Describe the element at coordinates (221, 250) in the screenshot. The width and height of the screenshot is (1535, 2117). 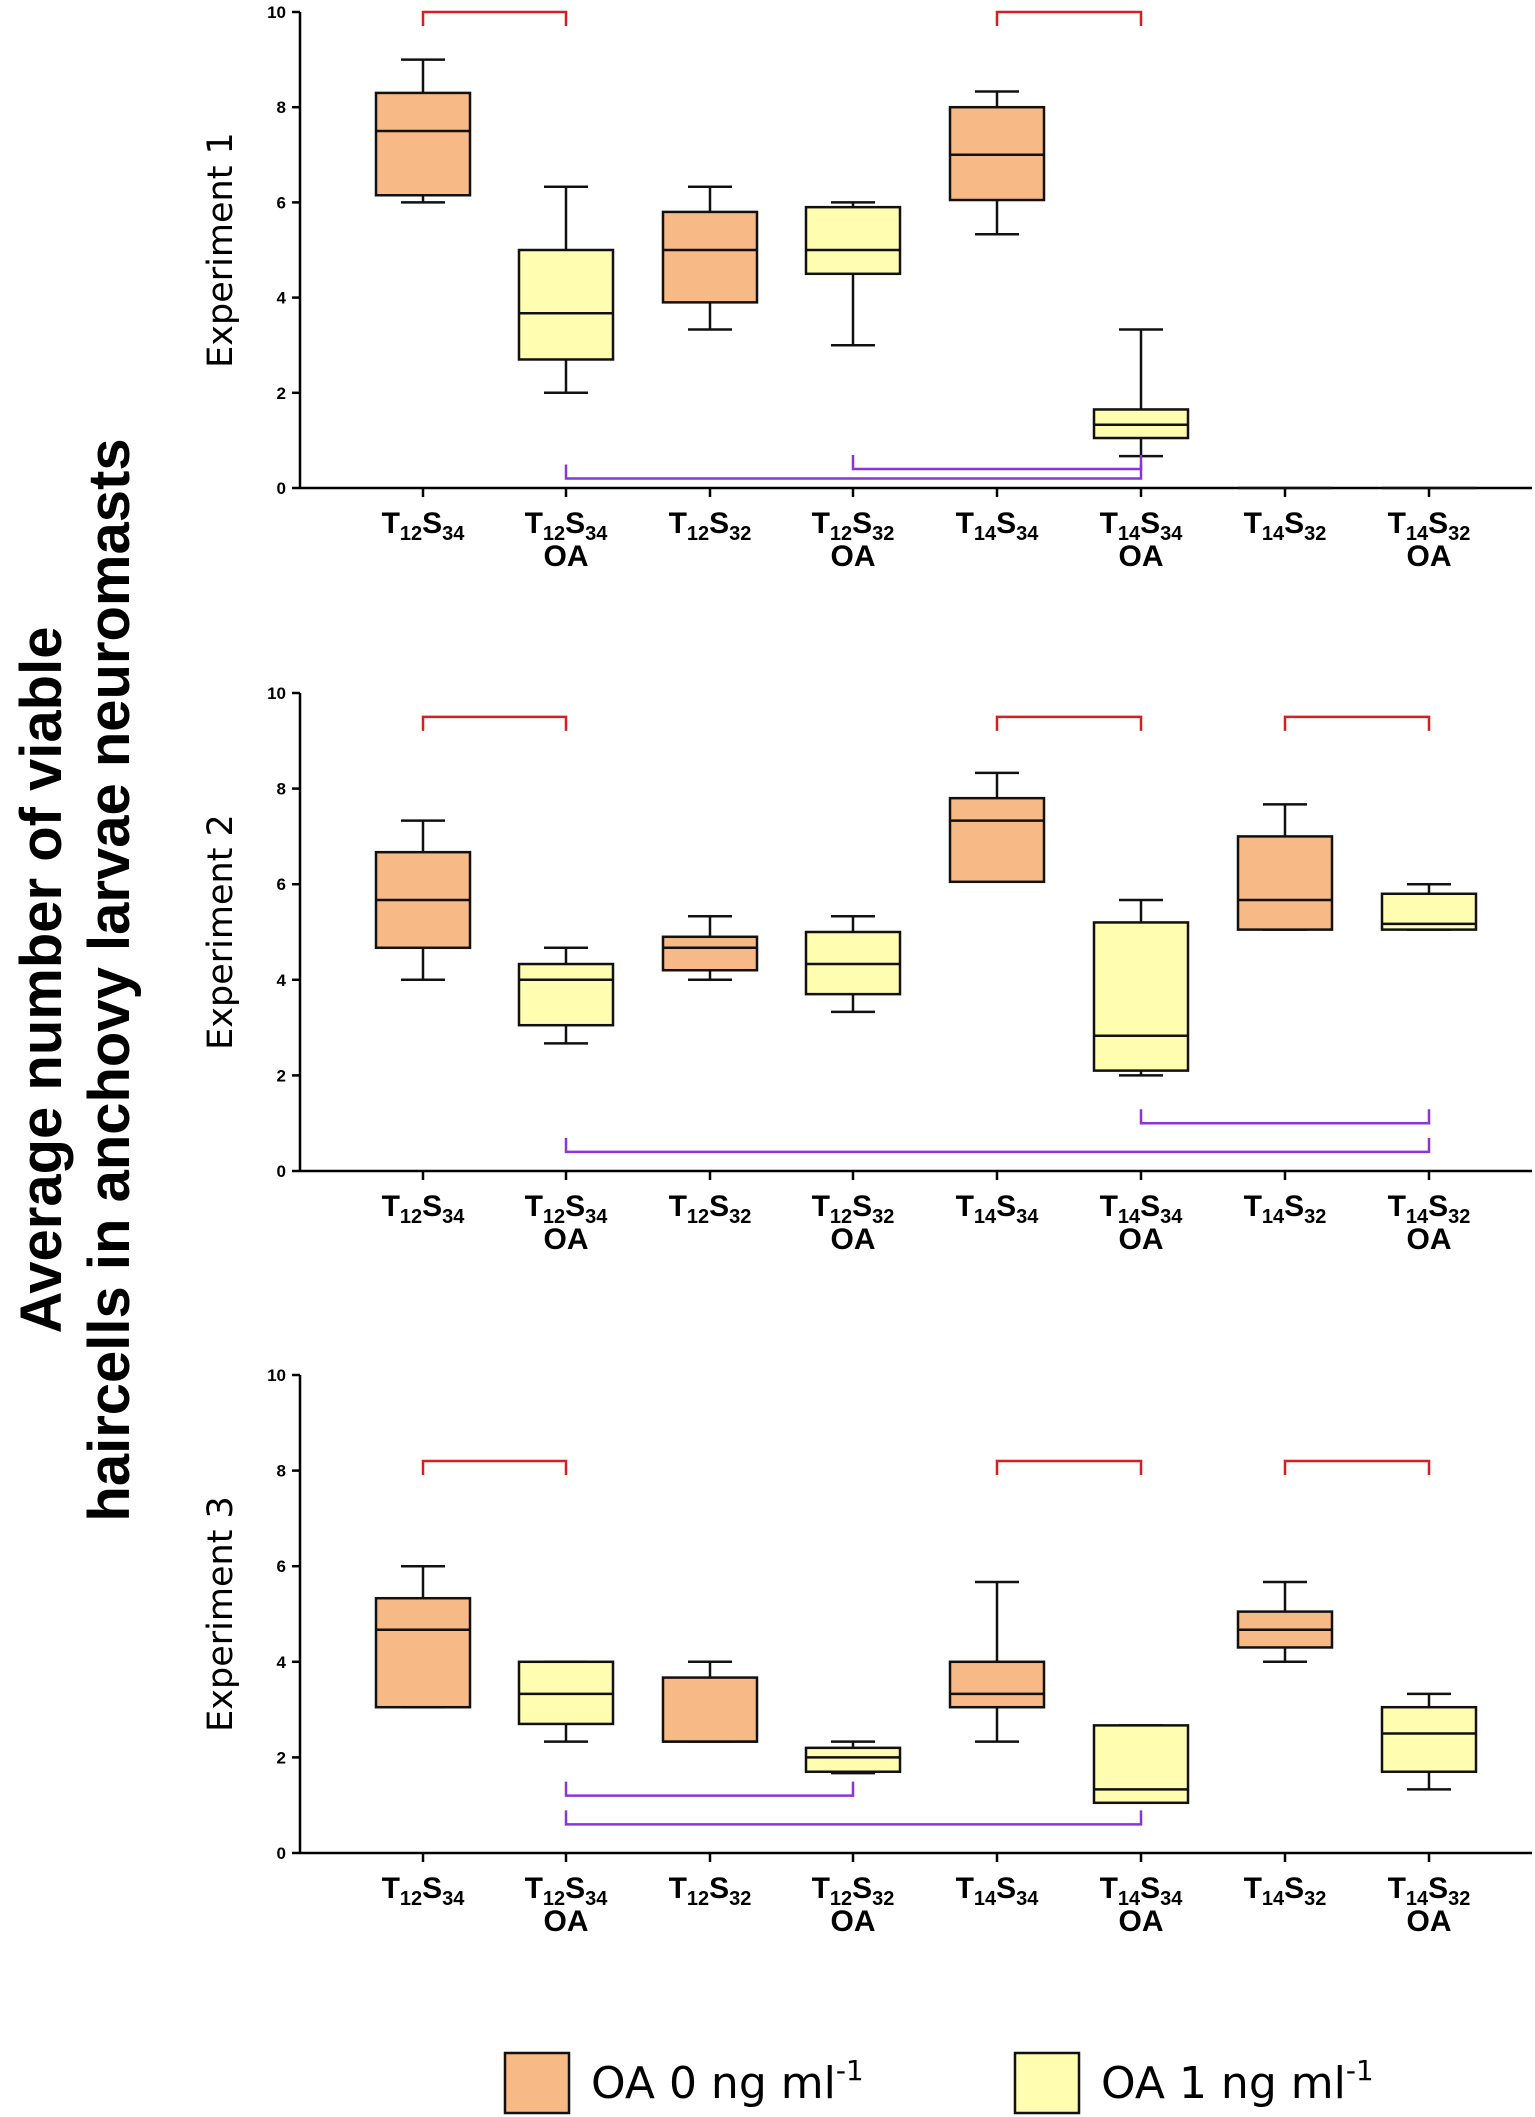
I see `panel-title: Experiment 1` at that location.